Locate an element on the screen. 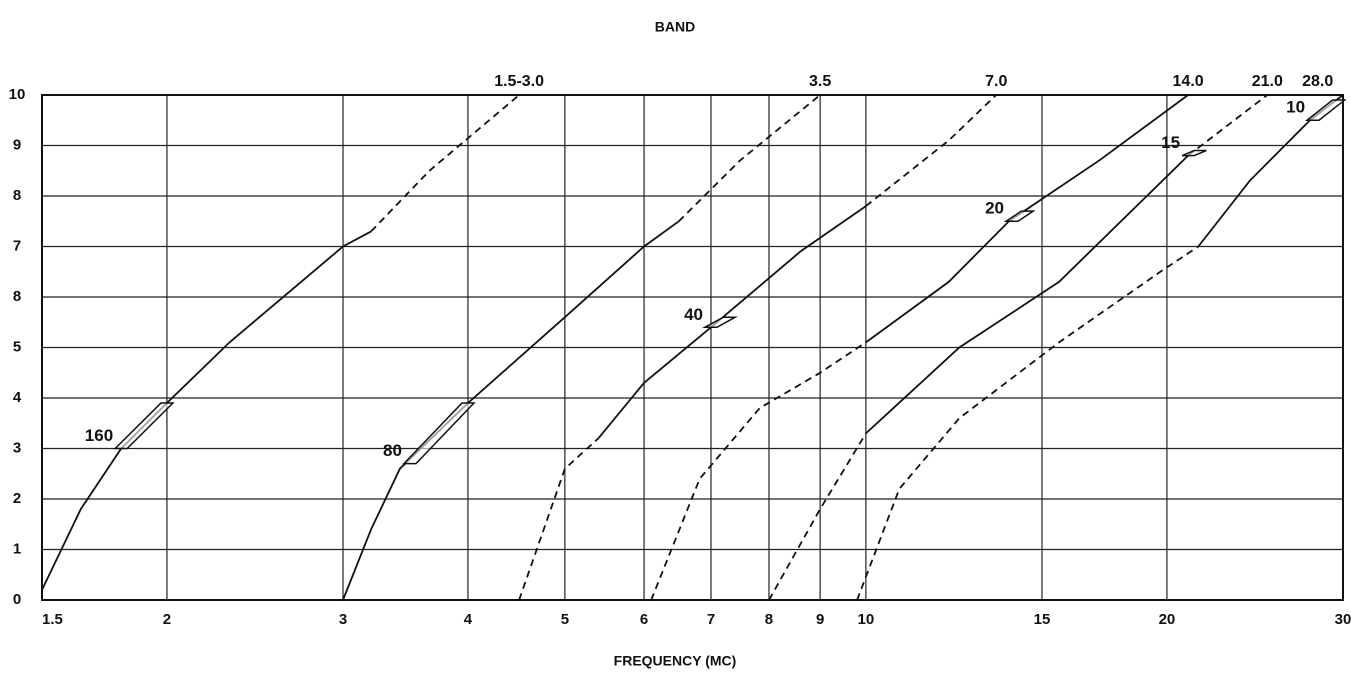 This screenshot has height=683, width=1351. x-axis-label: FREQUENCY (MC) is located at coordinates (675, 661).